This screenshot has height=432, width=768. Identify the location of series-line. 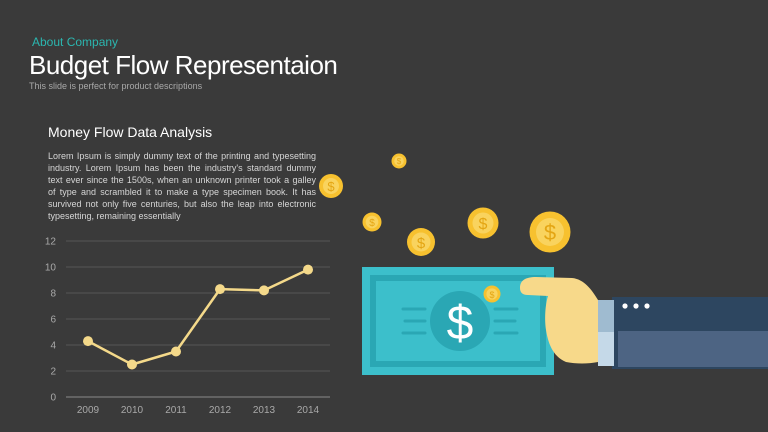
(198, 317).